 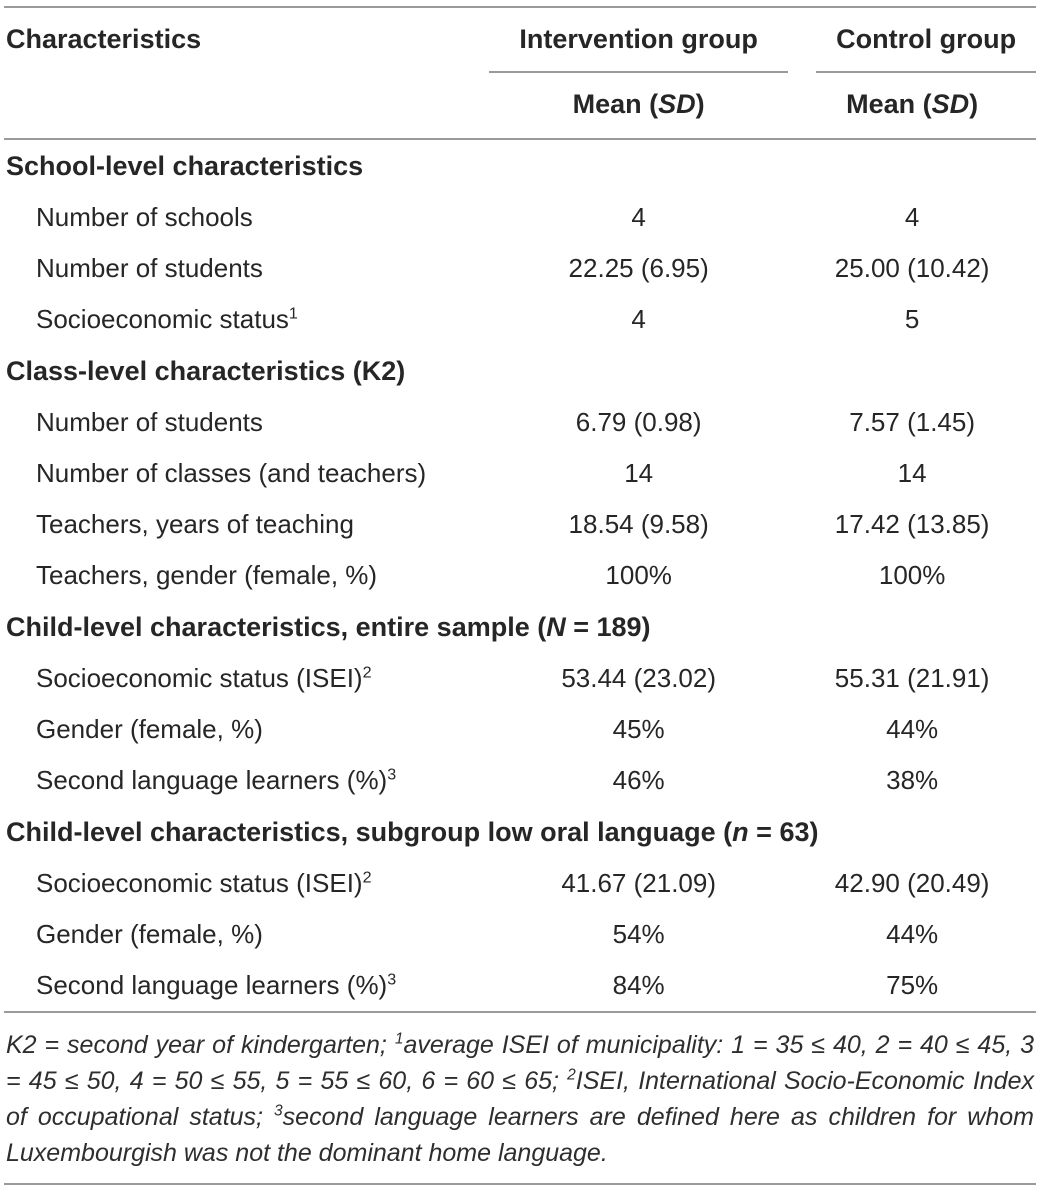 What do you see at coordinates (520, 104) in the screenshot?
I see `table-subheader-row: Mean (SD) Mean (SD)` at bounding box center [520, 104].